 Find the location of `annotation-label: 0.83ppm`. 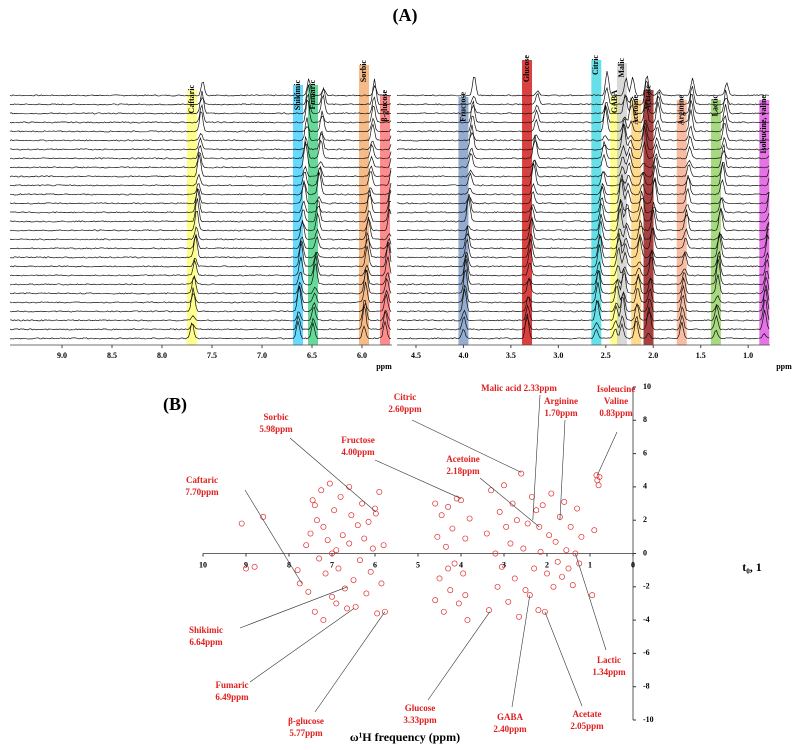

annotation-label: 0.83ppm is located at coordinates (616, 413).